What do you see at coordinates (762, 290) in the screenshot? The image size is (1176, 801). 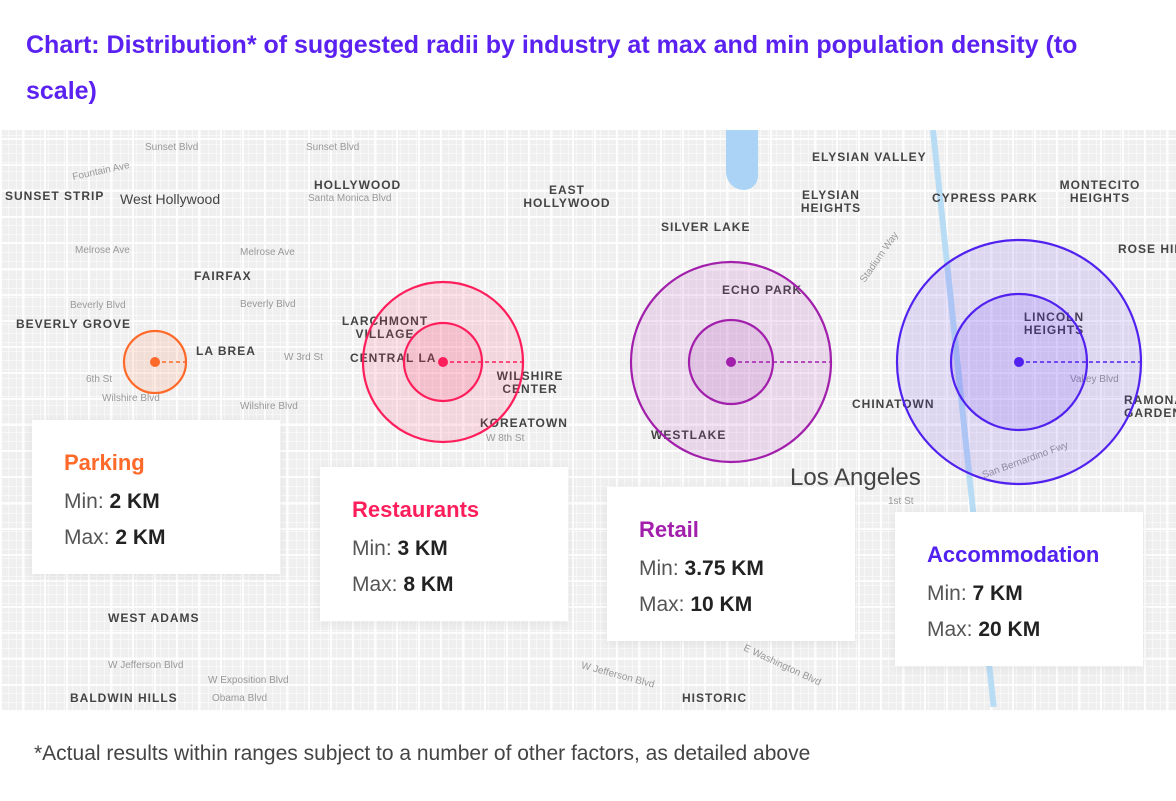 I see `map-label: ECHO PARK` at bounding box center [762, 290].